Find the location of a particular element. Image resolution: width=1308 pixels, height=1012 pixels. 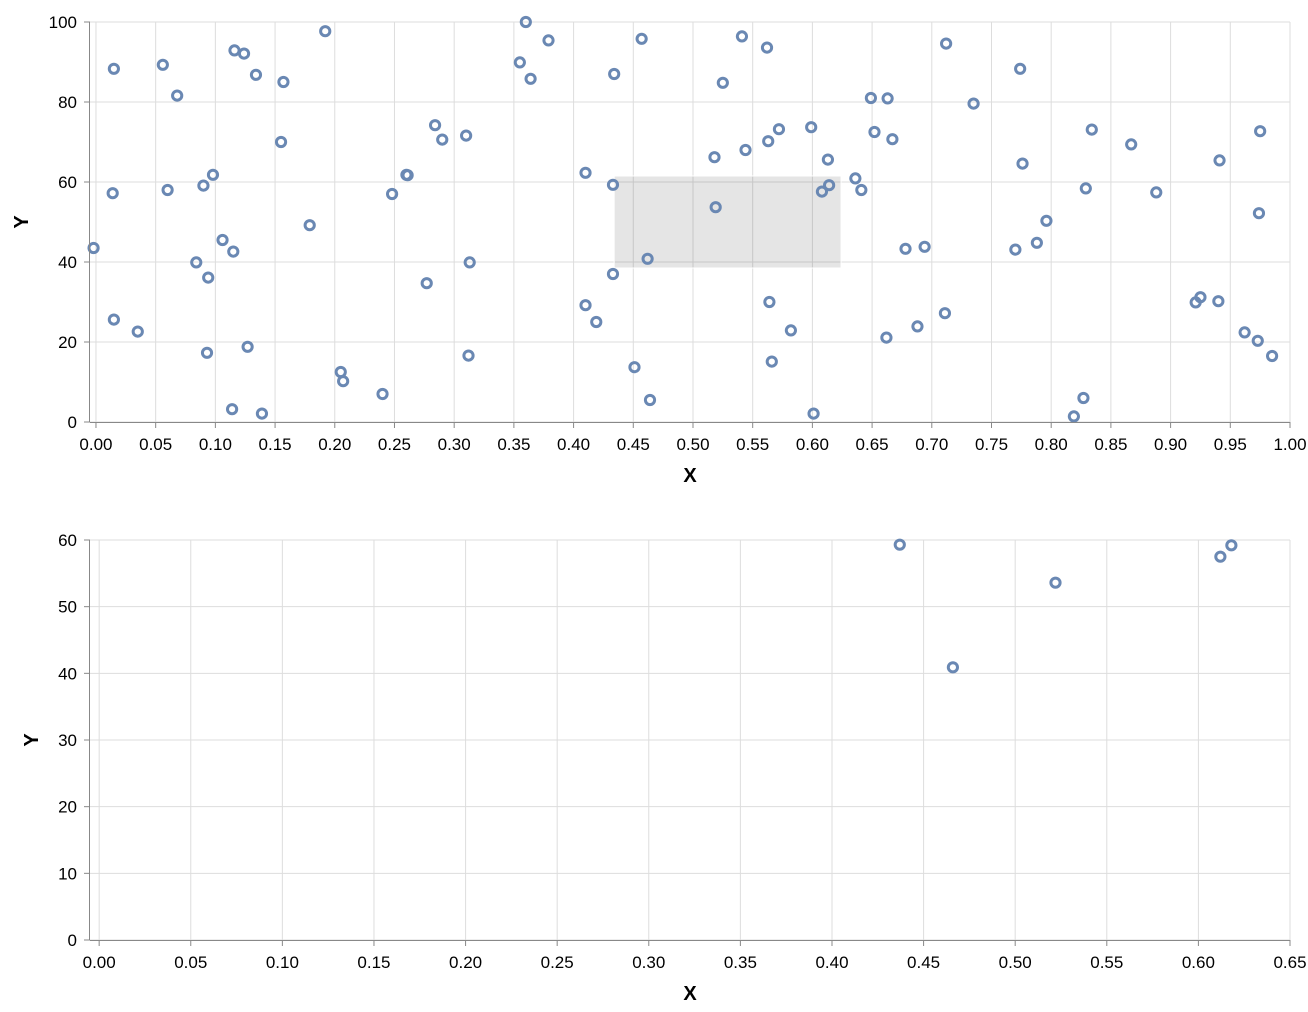

overview-x-tick-label: 0.80 is located at coordinates (1051, 444).